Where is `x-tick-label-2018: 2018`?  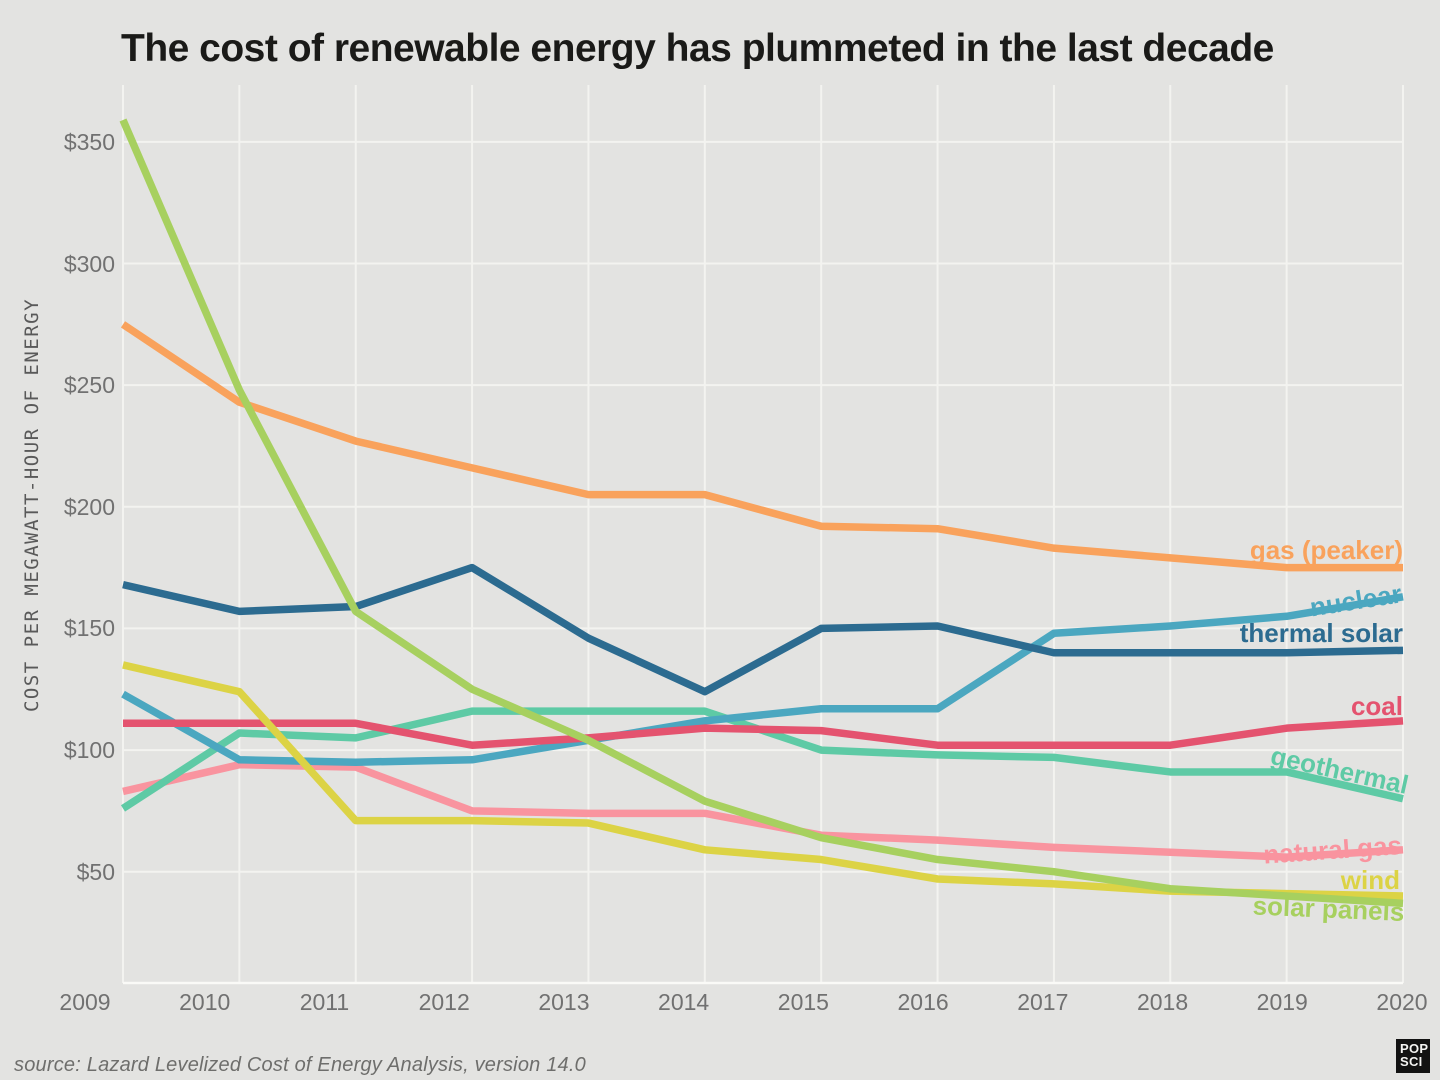
x-tick-label-2018: 2018 is located at coordinates (1162, 1002).